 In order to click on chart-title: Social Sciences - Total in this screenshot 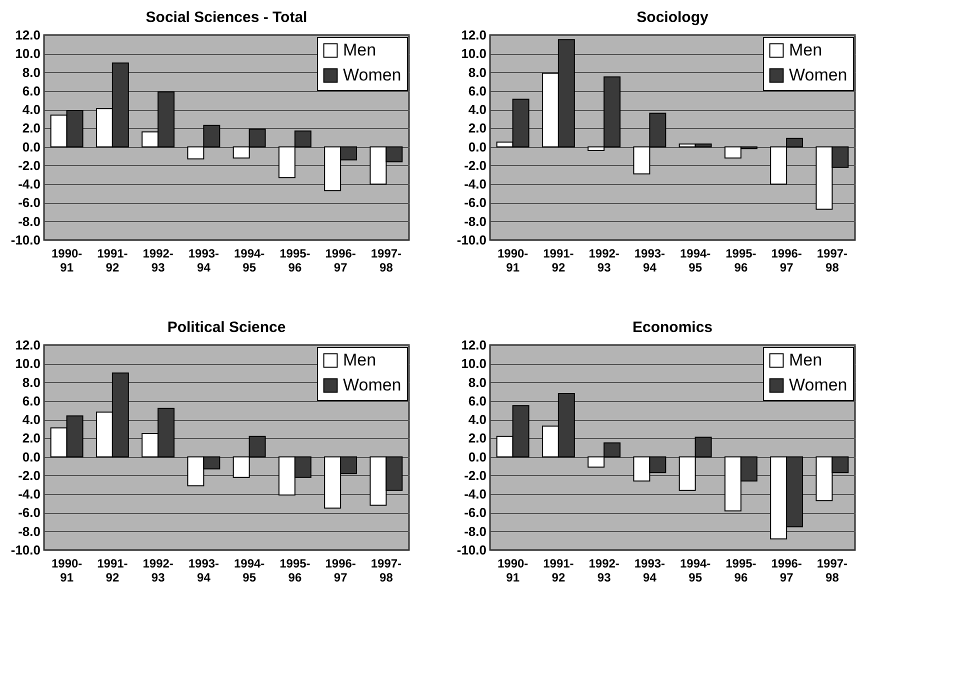, I will do `click(227, 17)`.